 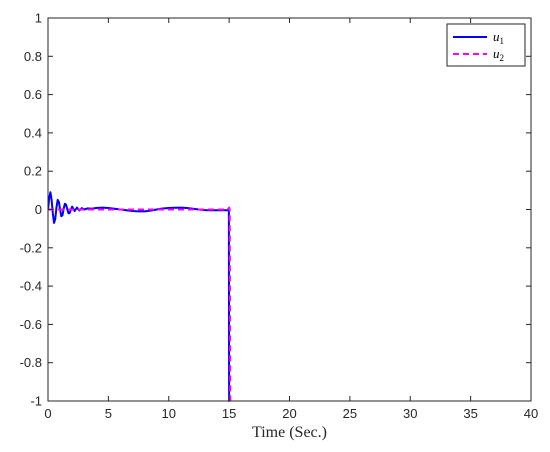 I want to click on y-tick-label: -0.4, so click(x=31, y=286).